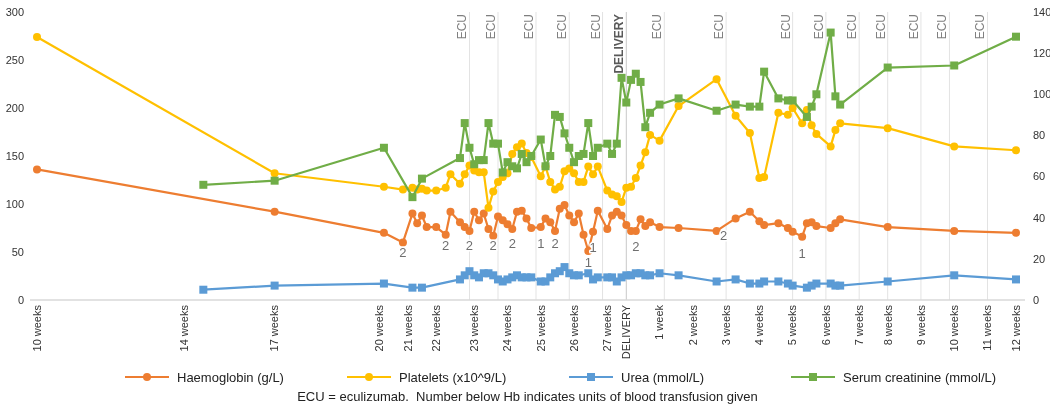 The height and width of the screenshot is (406, 1050). What do you see at coordinates (920, 377) in the screenshot?
I see `legend-label: Serum creatinine (mmol/L)` at bounding box center [920, 377].